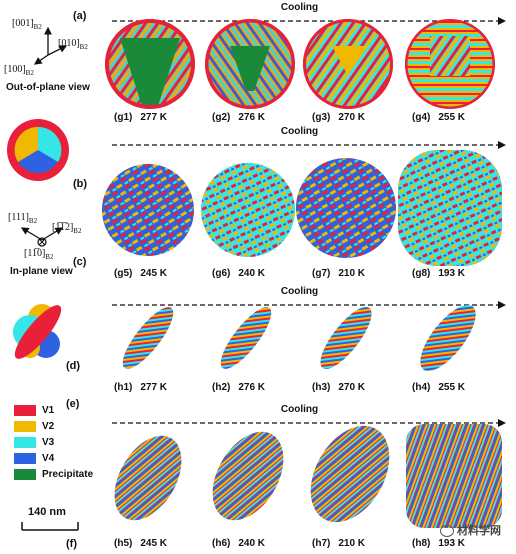 The width and height of the screenshot is (516, 554). I want to click on sphere-g7, so click(346, 208).